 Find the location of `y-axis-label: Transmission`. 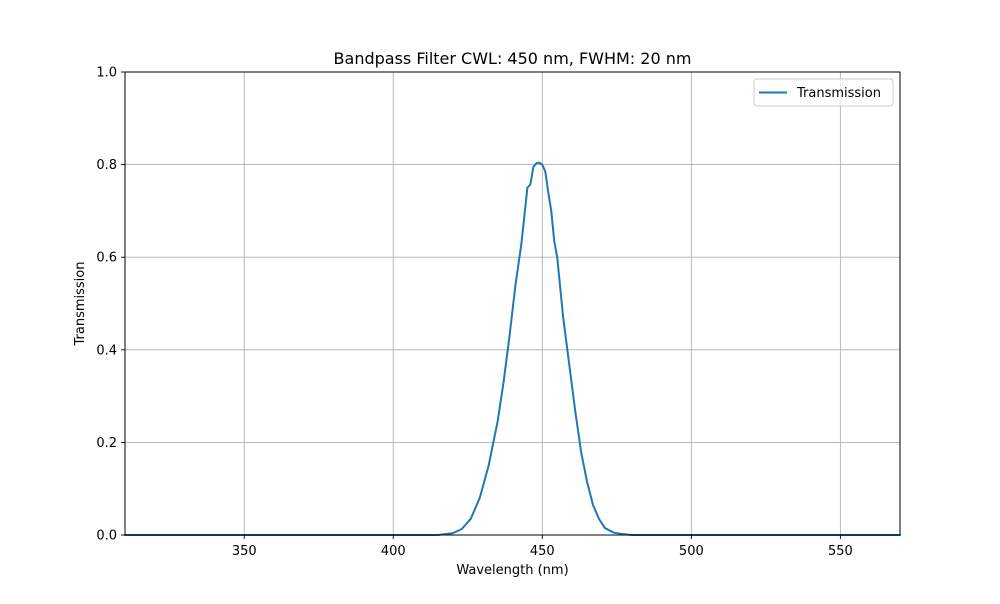

y-axis-label: Transmission is located at coordinates (80, 304).